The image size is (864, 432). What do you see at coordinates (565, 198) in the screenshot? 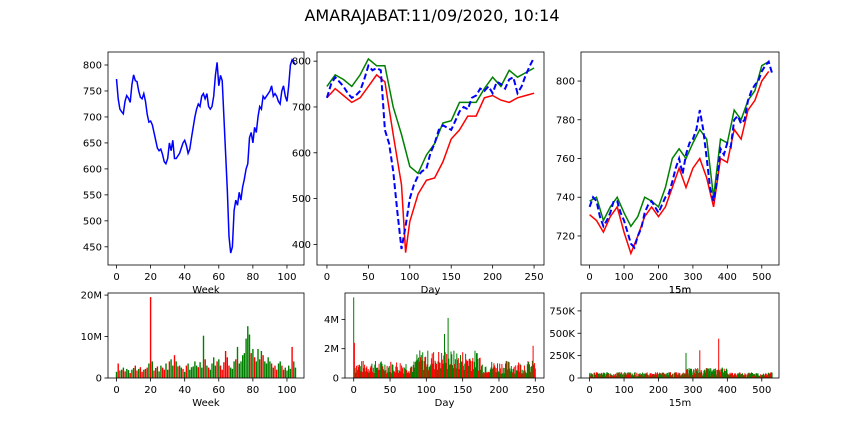
I see `y-tick-label: 740` at bounding box center [565, 198].